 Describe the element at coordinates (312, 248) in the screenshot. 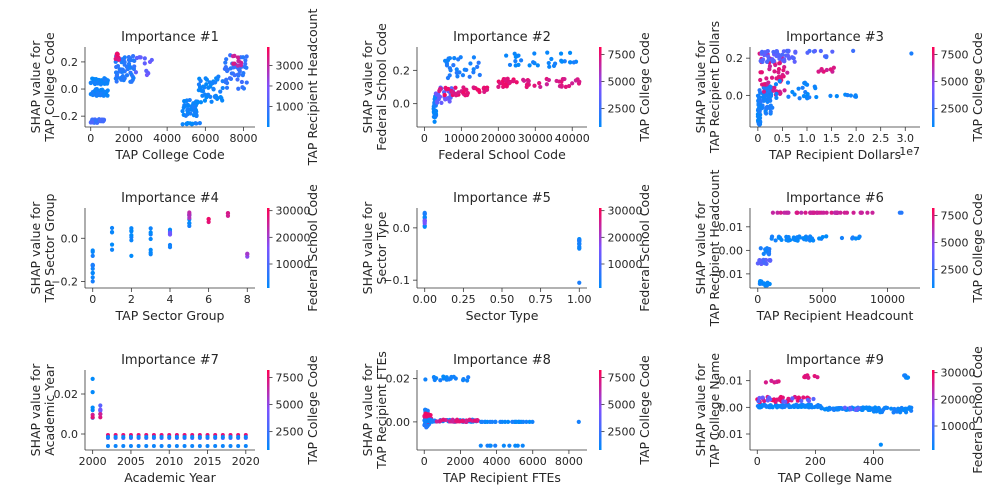

I see `colorbar-label: Federal School Code` at that location.